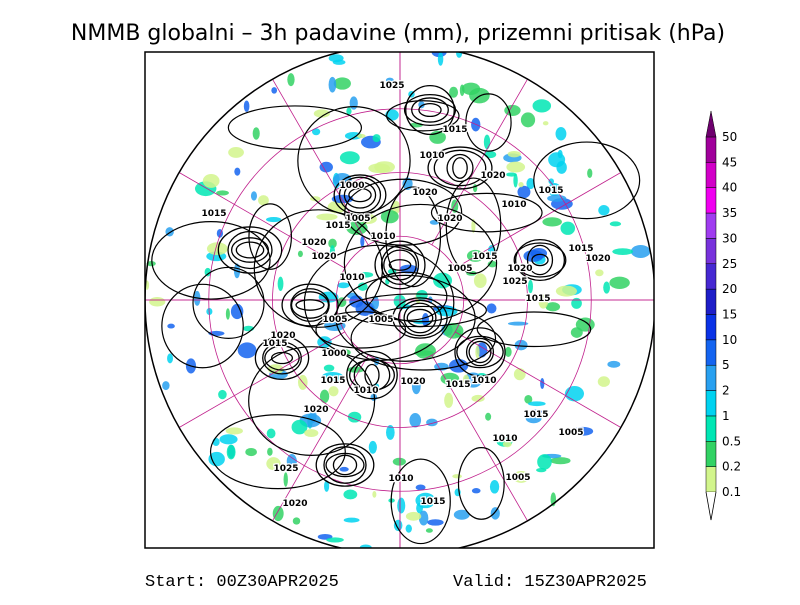 The height and width of the screenshot is (605, 800). Describe the element at coordinates (729, 213) in the screenshot. I see `colorbar-label: 35` at that location.